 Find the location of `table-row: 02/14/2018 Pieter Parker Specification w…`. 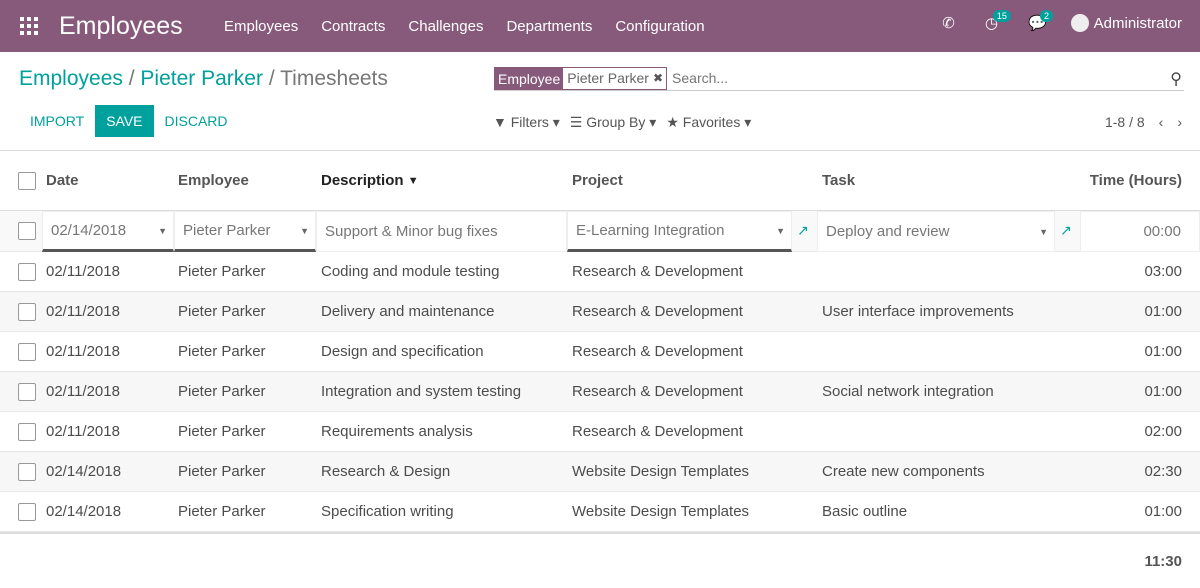

table-row: 02/14/2018 Pieter Parker Specification w… is located at coordinates (600, 512).